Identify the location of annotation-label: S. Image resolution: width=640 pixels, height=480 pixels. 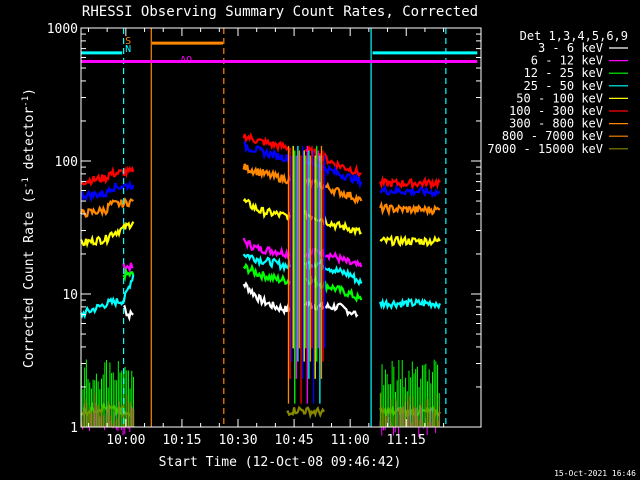
(128, 41).